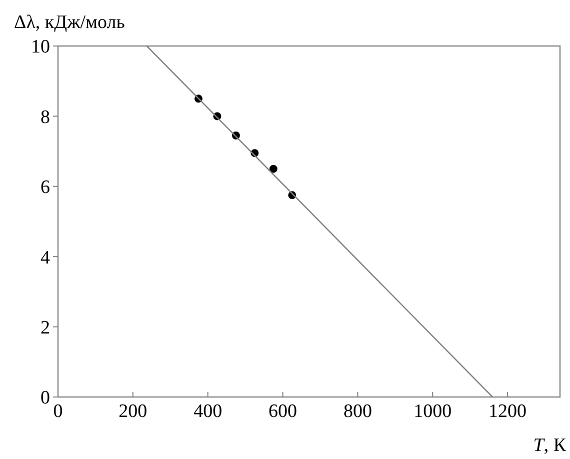 The image size is (570, 459). Describe the element at coordinates (70, 22) in the screenshot. I see `y-axis-title: Δλ, кДж/моль` at that location.